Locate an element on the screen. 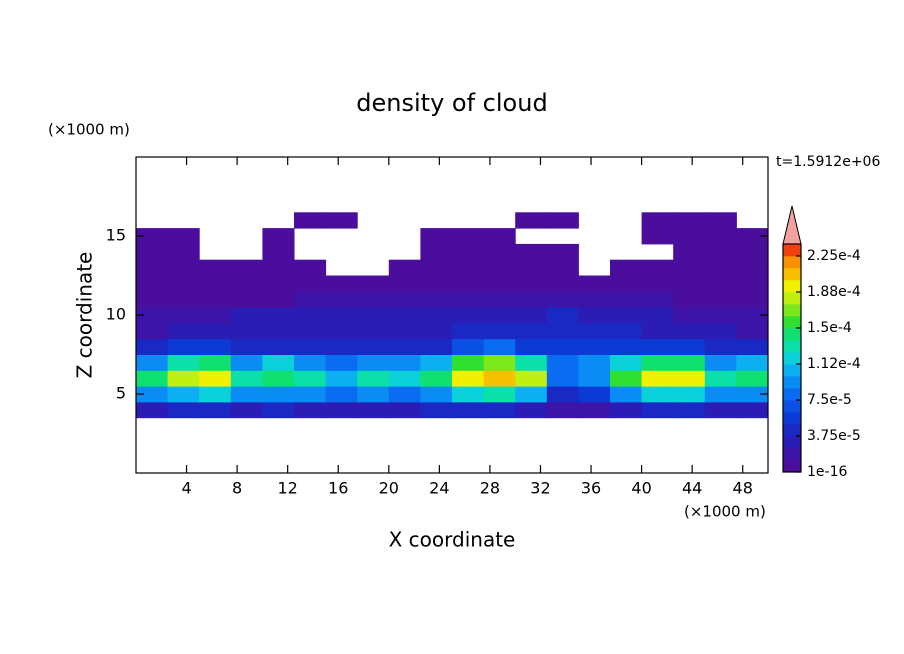 Image resolution: width=904 pixels, height=654 pixels. x-tick-label: 32 is located at coordinates (540, 488).